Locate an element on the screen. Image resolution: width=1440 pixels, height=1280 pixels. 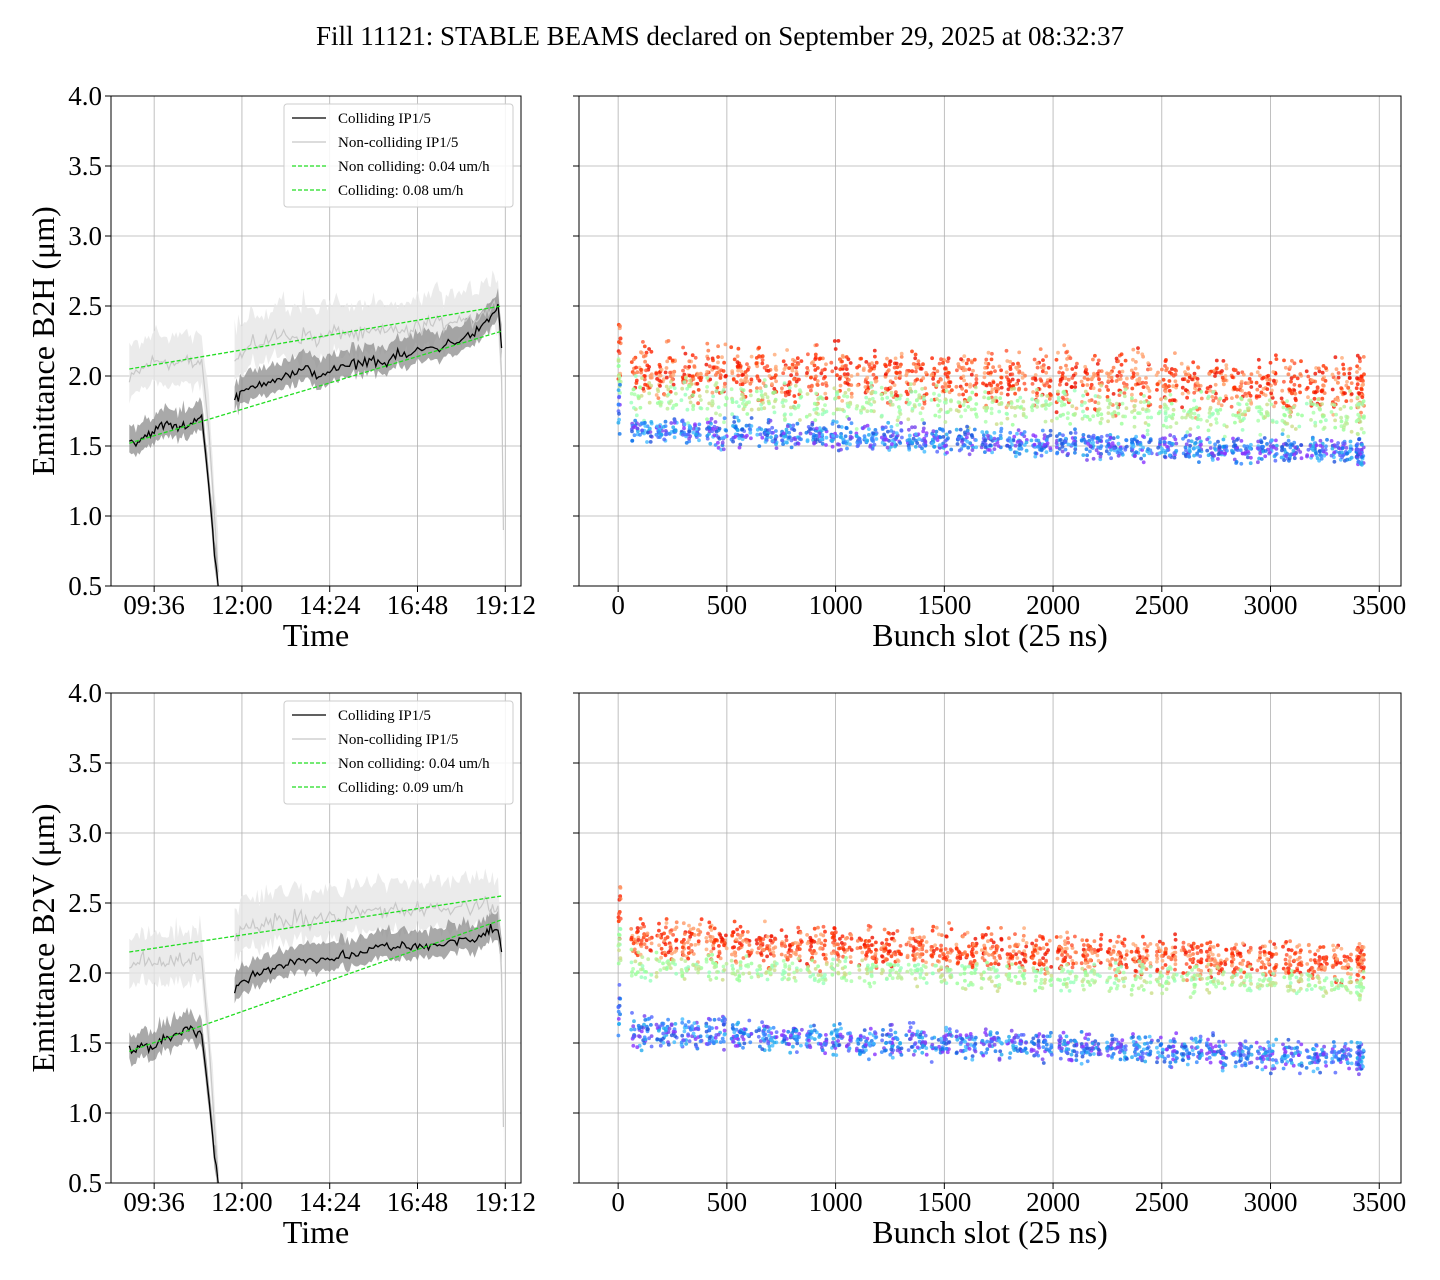
y-tick-label: 4.0 is located at coordinates (85, 693).